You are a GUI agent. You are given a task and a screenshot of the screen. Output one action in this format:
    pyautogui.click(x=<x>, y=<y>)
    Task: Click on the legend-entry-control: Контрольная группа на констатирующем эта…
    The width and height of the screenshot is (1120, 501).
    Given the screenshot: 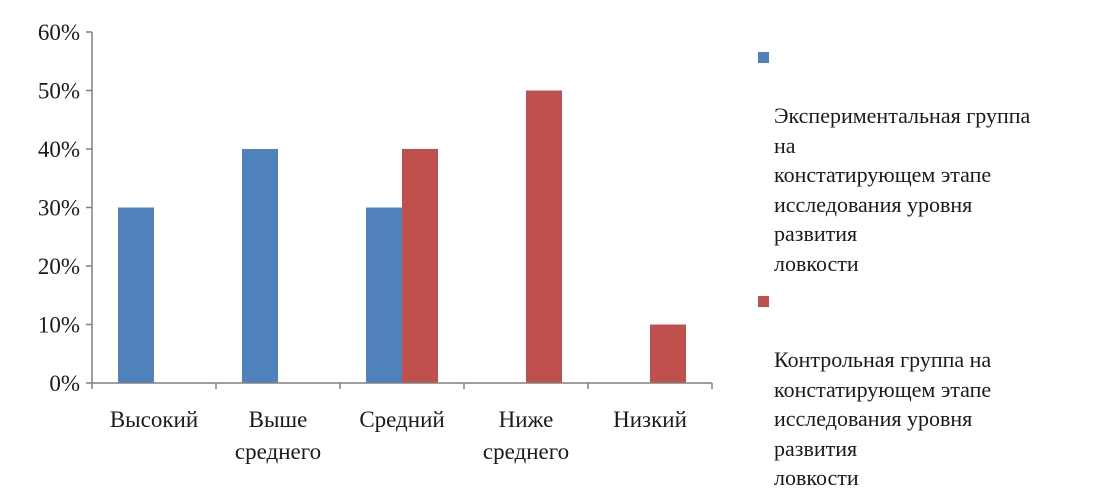 What is the action you would take?
    pyautogui.click(x=935, y=389)
    